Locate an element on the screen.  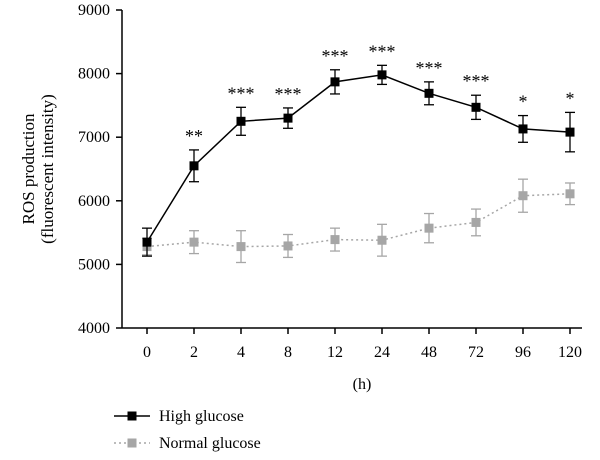
x-tick-label: 12 is located at coordinates (335, 352).